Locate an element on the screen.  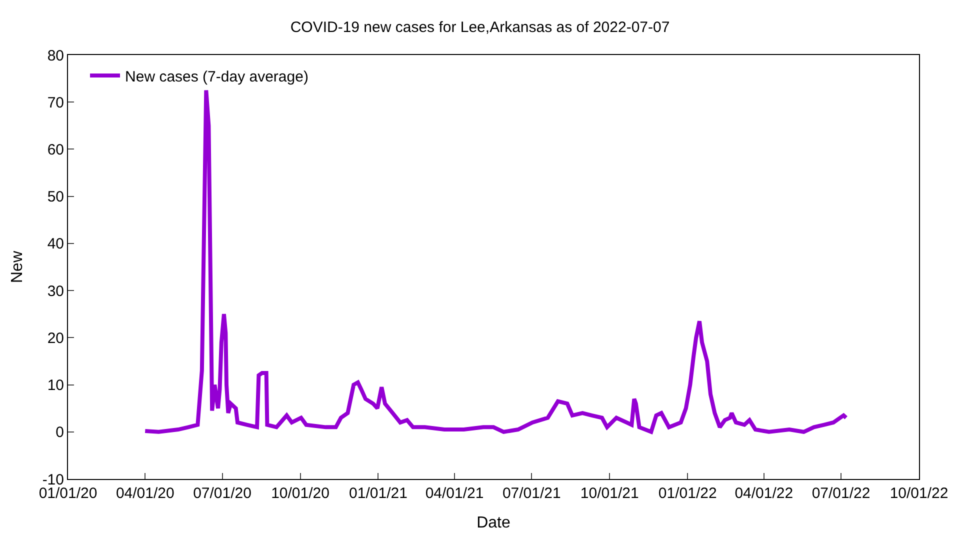
y-tick-label: 50 is located at coordinates (55, 197).